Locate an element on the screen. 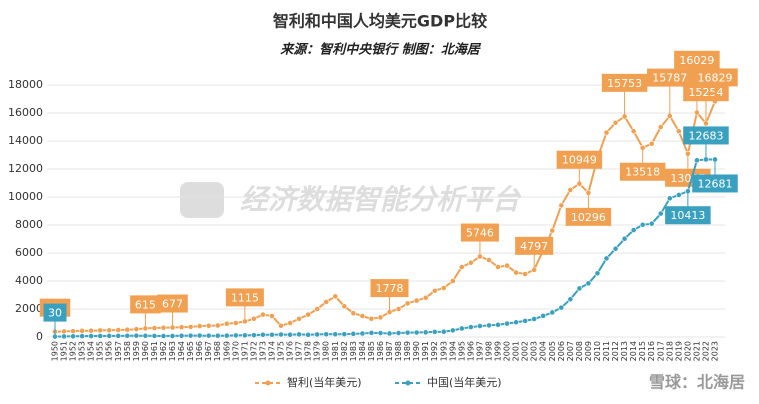  x-tick-label: 2018 is located at coordinates (669, 351).